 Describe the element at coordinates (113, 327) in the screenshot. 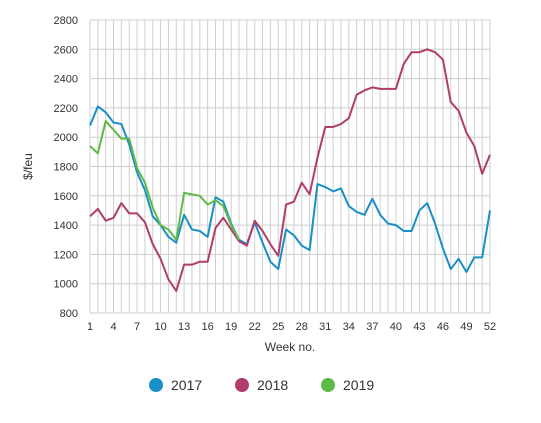

I see `x-tick-label: 4` at that location.